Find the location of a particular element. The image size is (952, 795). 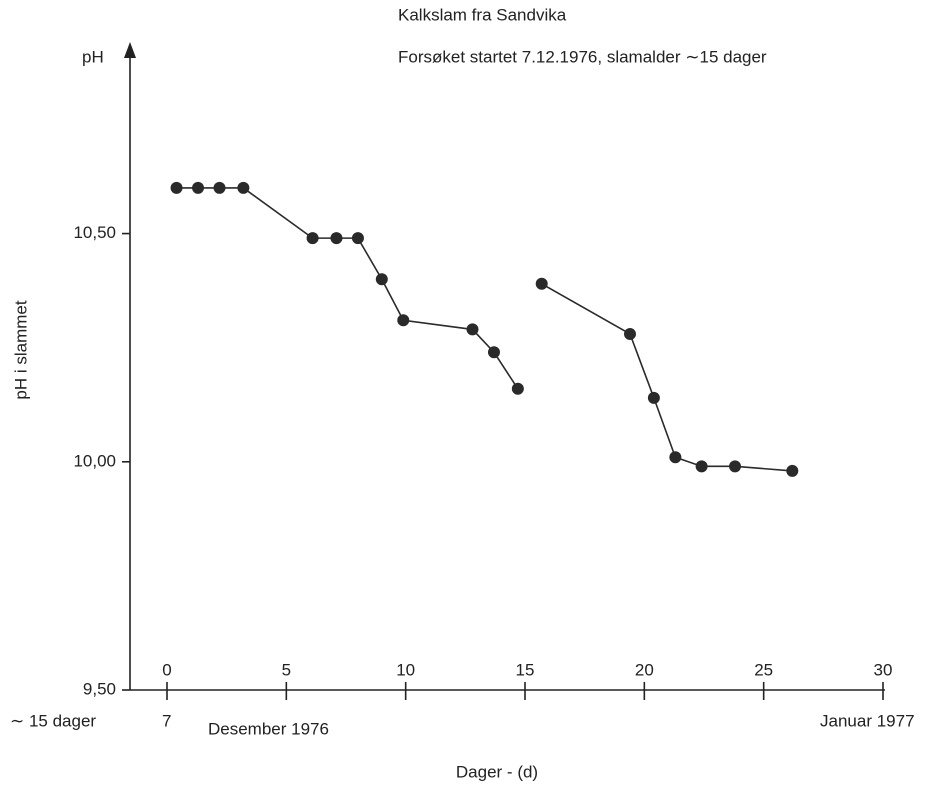

x-tick-label: 25 is located at coordinates (763, 669).